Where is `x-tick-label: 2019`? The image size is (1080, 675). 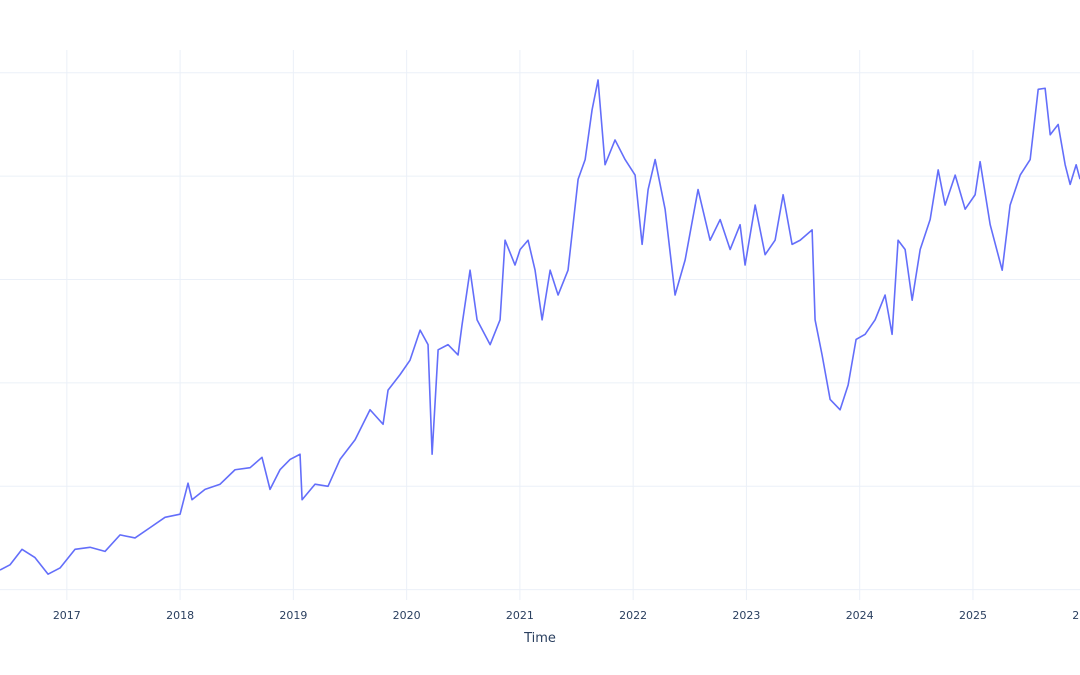 x-tick-label: 2019 is located at coordinates (293, 615).